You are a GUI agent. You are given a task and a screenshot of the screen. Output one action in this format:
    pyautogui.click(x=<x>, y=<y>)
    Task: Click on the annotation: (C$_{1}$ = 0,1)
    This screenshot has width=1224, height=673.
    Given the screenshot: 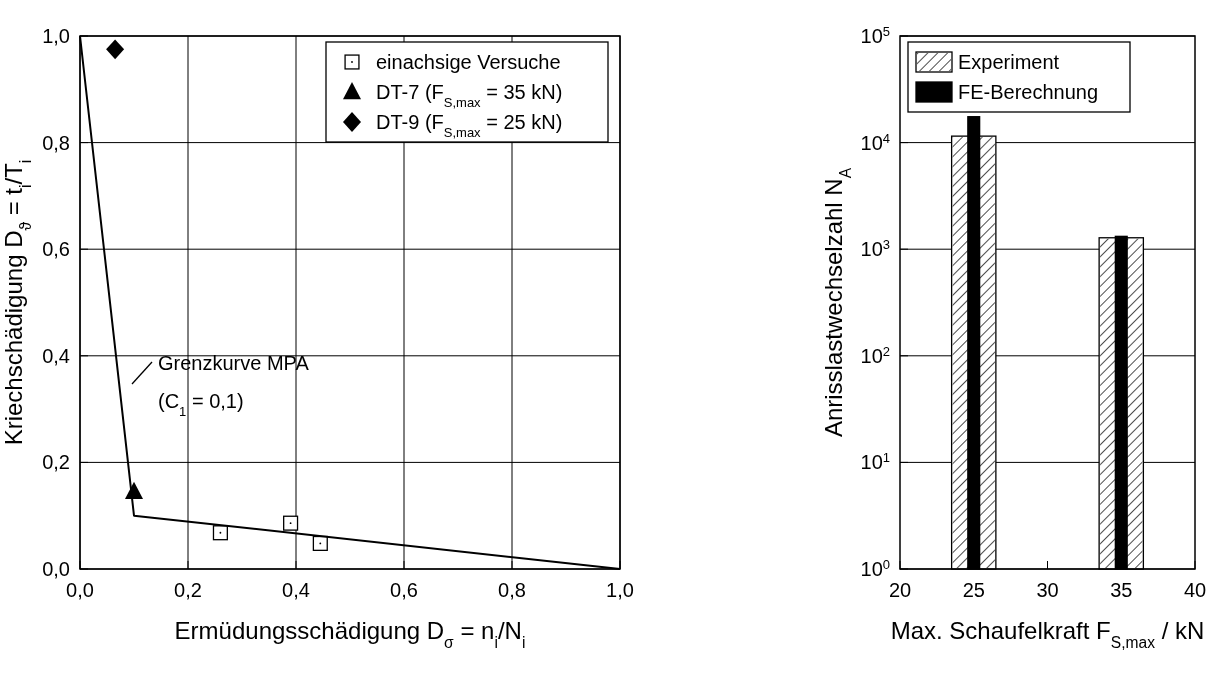 What is the action you would take?
    pyautogui.click(x=201, y=404)
    